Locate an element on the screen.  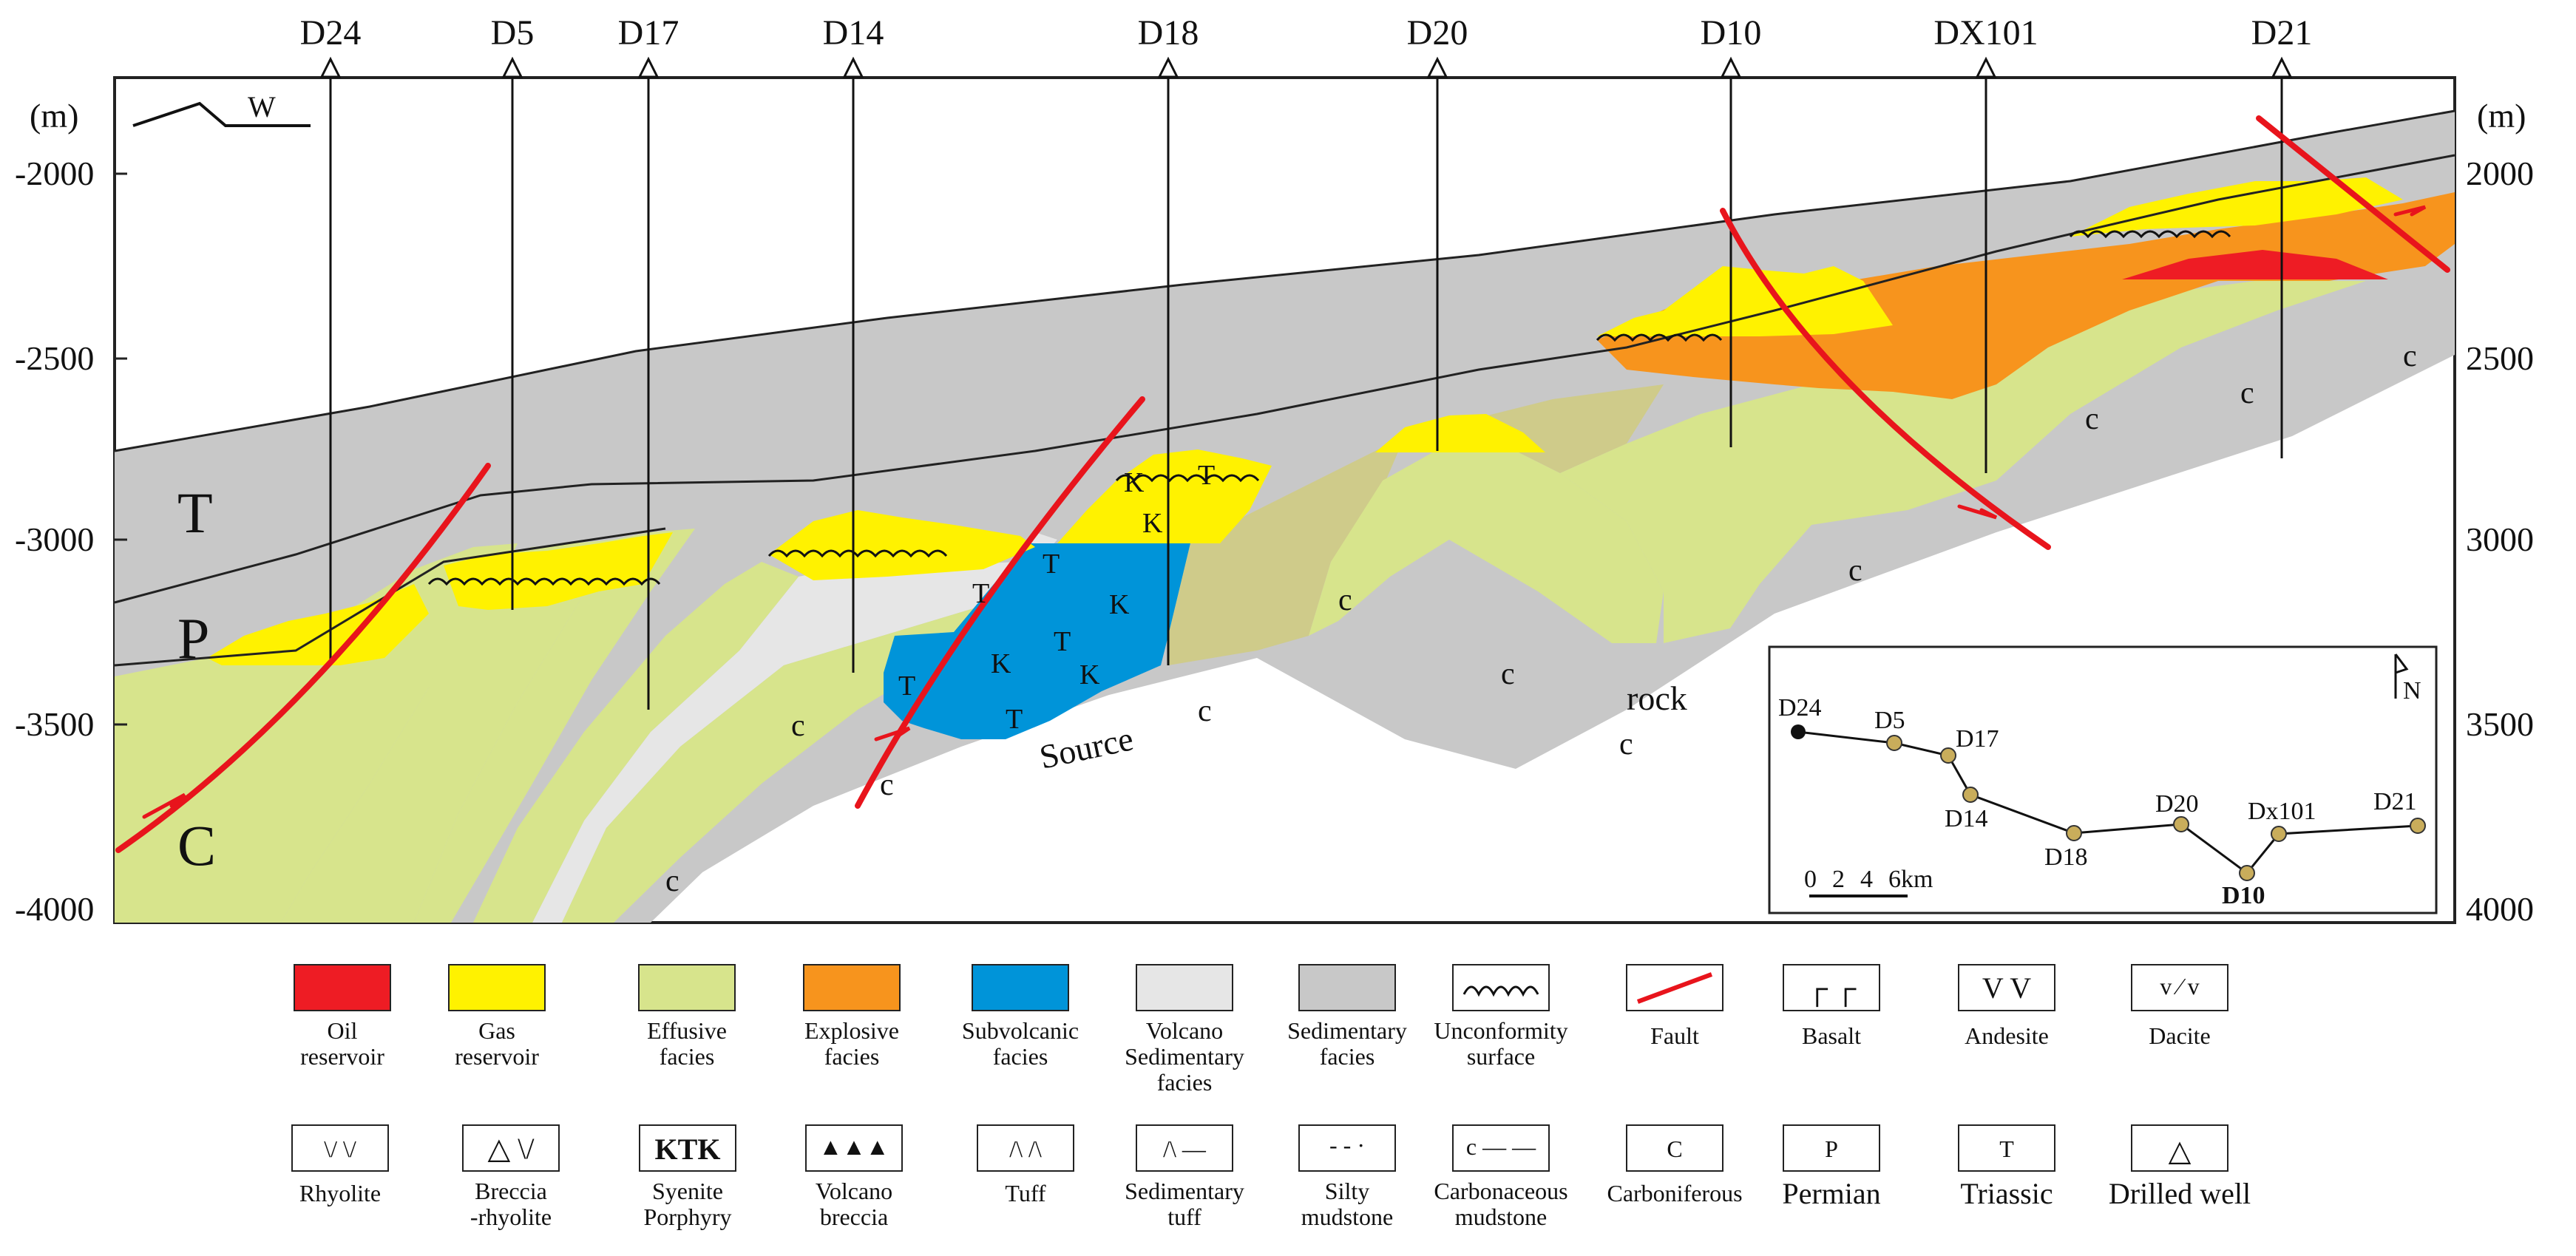
well-marker-d14 is located at coordinates (853, 67).